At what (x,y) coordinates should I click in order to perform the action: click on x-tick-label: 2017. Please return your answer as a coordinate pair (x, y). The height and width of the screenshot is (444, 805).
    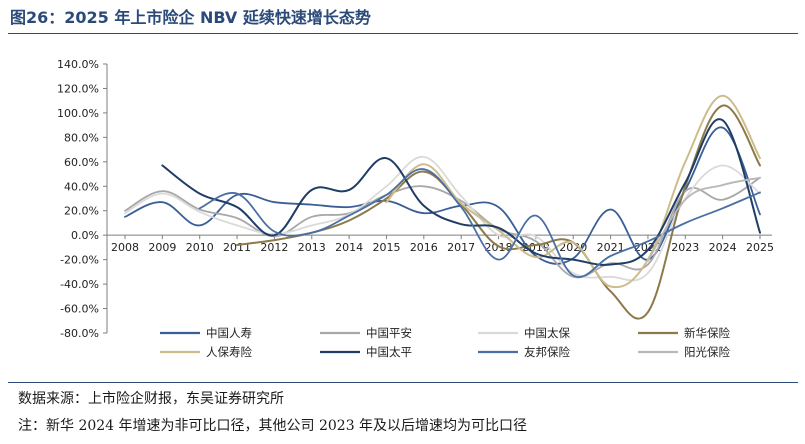
    Looking at the image, I should click on (461, 247).